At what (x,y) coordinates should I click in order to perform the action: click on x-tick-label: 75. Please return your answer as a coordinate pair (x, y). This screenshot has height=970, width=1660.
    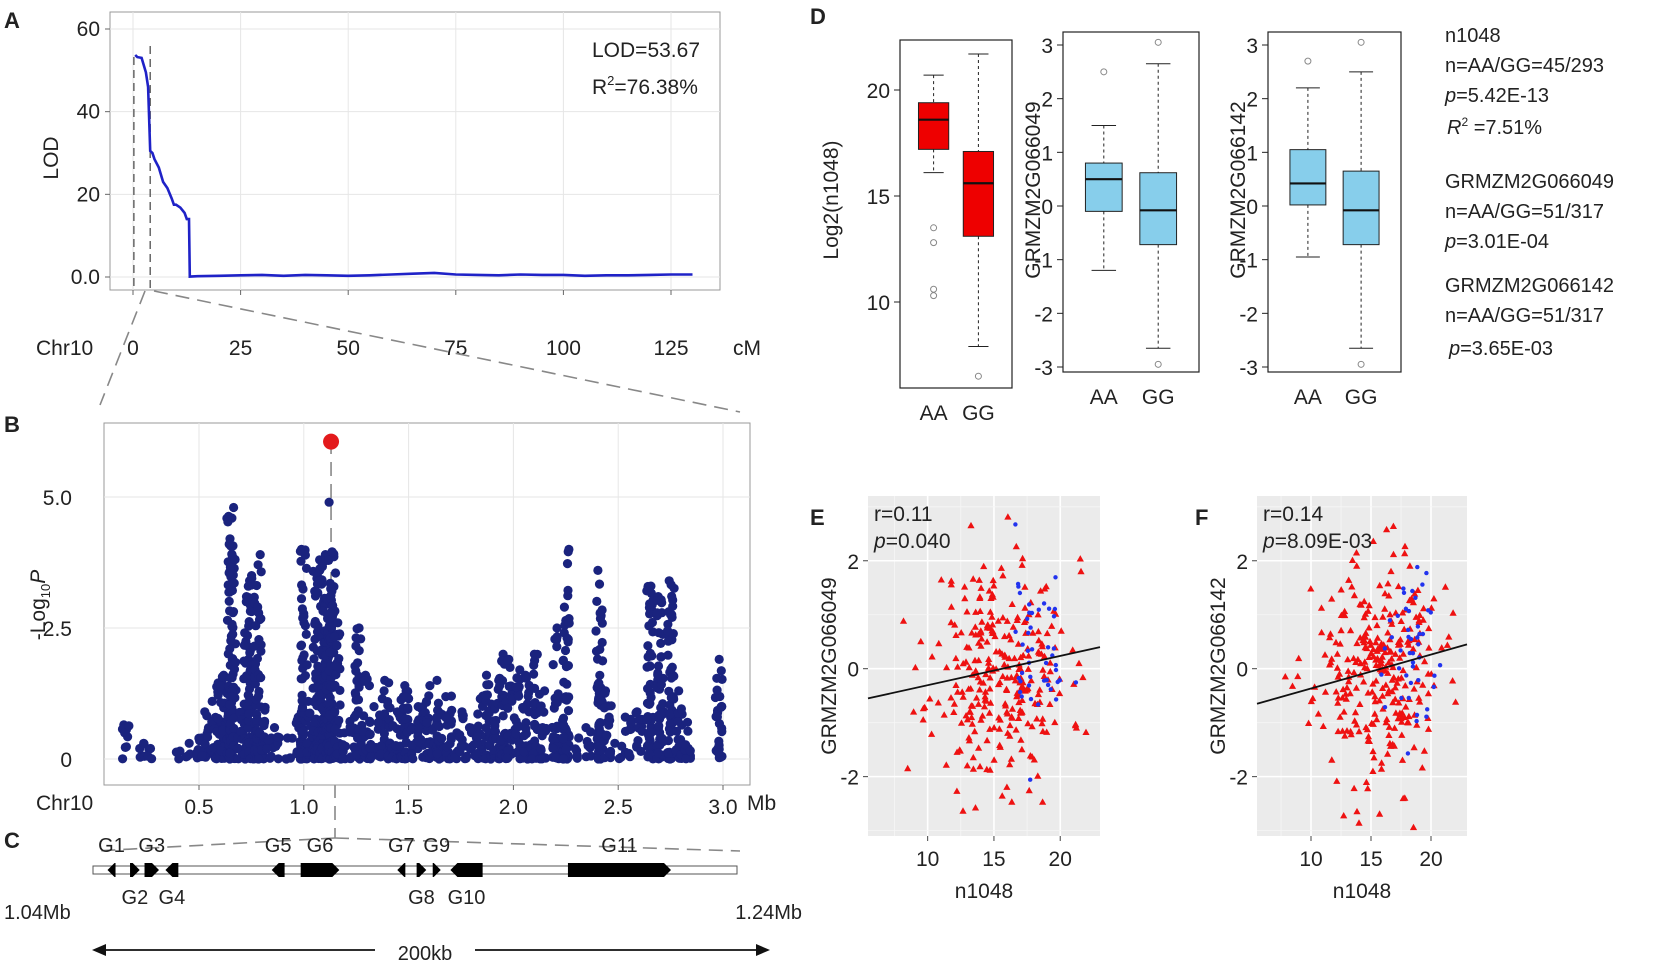
    Looking at the image, I should click on (455, 348).